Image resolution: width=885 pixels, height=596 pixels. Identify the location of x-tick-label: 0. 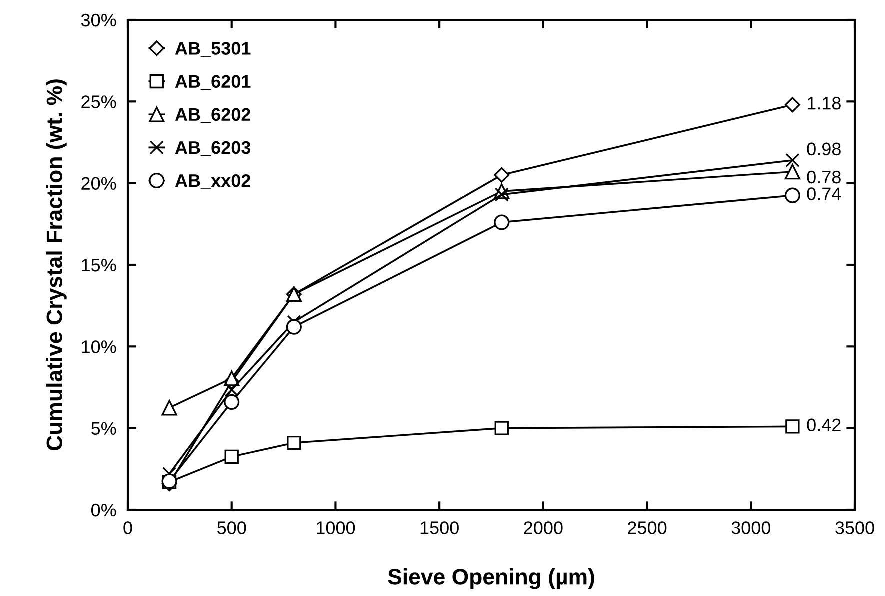
(128, 528).